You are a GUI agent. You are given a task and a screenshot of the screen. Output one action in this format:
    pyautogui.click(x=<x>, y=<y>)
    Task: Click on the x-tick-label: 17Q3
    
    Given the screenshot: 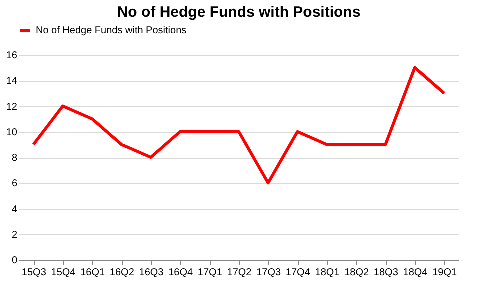 What is the action you would take?
    pyautogui.click(x=269, y=273)
    